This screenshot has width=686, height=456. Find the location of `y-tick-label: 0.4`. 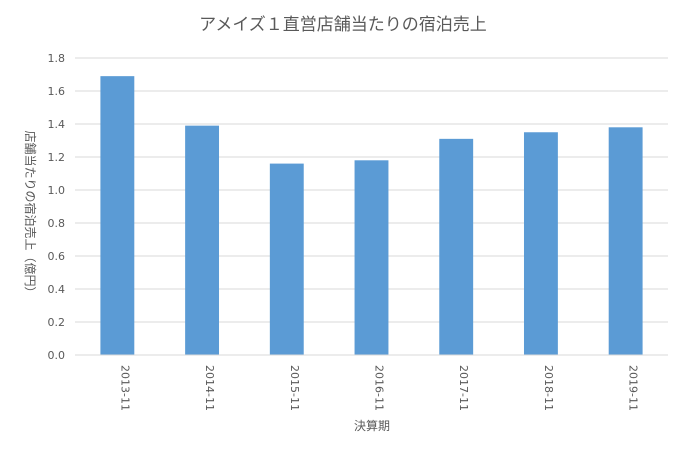

y-tick-label: 0.4 is located at coordinates (57, 289).